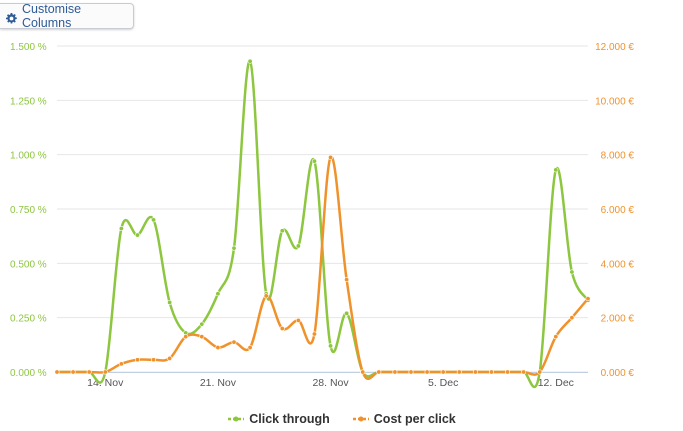 Image resolution: width=683 pixels, height=431 pixels. Describe the element at coordinates (28, 373) in the screenshot. I see `left-tick-label: 0.000 %` at that location.